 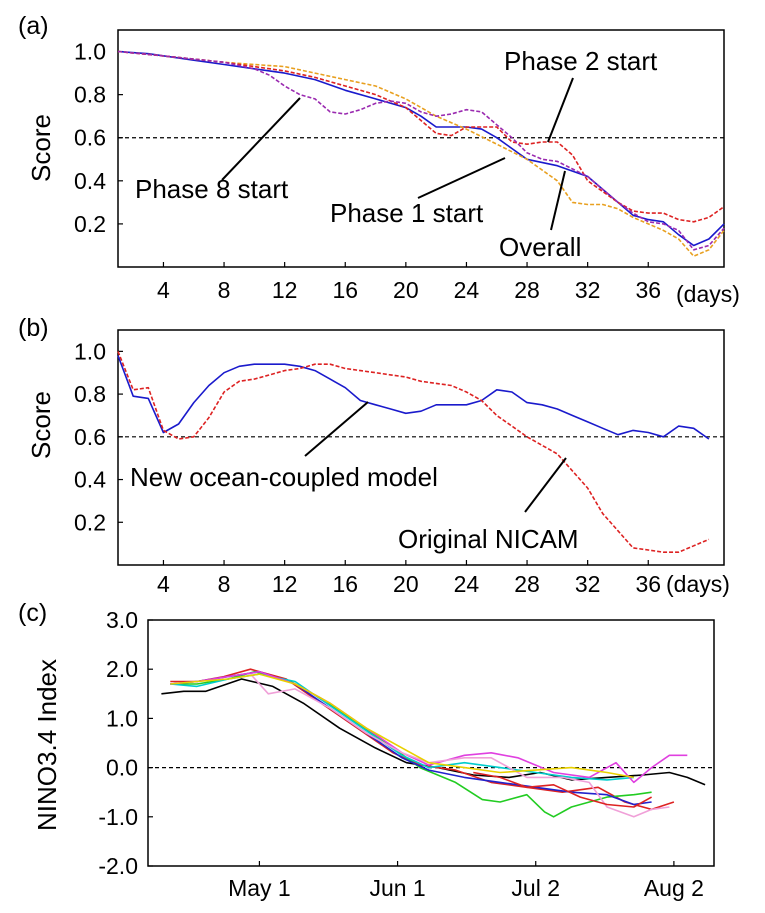 What do you see at coordinates (259, 888) in the screenshot?
I see `x-tick-label: May 1` at bounding box center [259, 888].